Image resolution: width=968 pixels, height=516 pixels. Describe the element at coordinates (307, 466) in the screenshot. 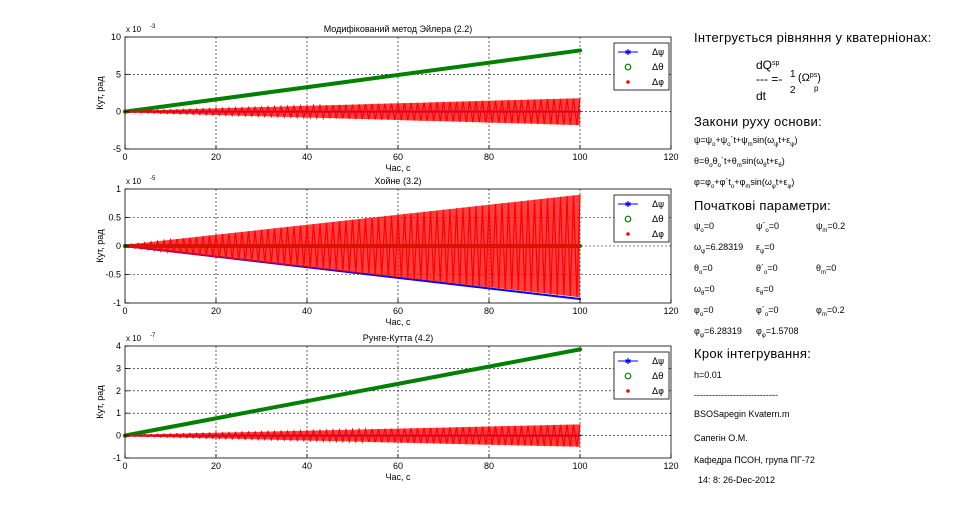

I see `x-tick-label: 40` at that location.